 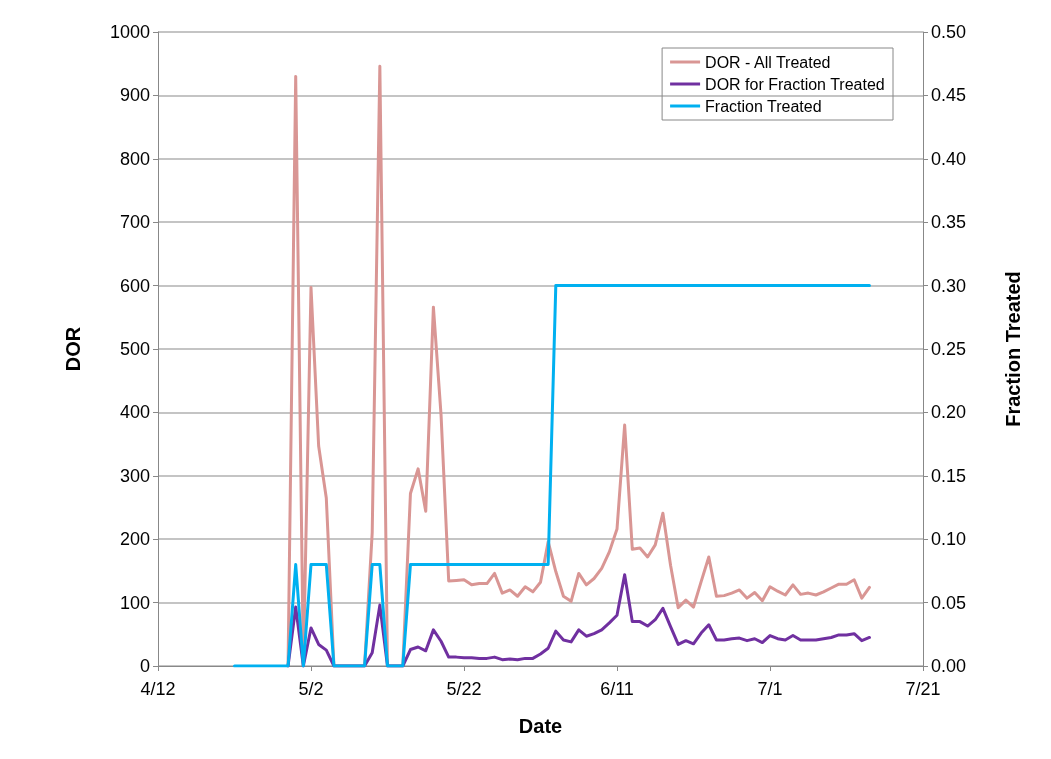 What do you see at coordinates (134, 222) in the screenshot?
I see `y-tick-label: 700` at bounding box center [134, 222].